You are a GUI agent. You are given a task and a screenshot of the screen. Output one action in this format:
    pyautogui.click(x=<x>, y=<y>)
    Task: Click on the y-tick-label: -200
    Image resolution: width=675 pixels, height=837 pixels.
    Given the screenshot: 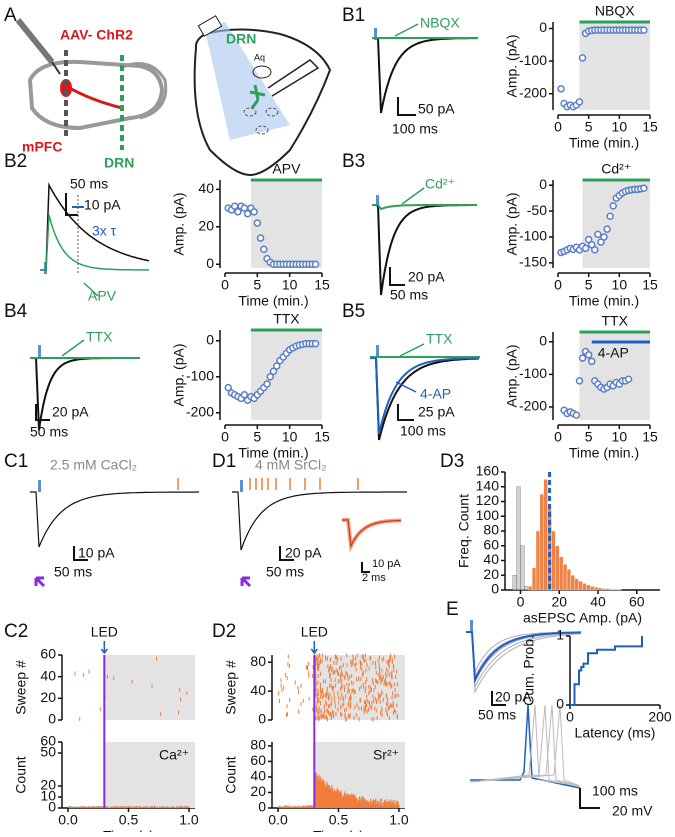 What is the action you would take?
    pyautogui.click(x=200, y=412)
    